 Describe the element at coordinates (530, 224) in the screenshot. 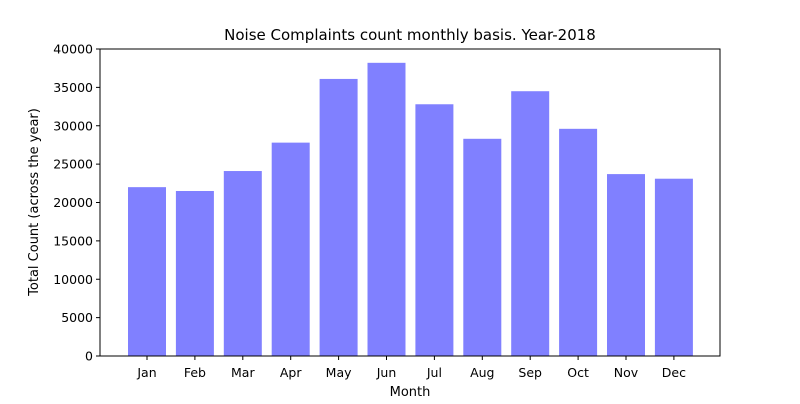

I see `bar-sep` at that location.